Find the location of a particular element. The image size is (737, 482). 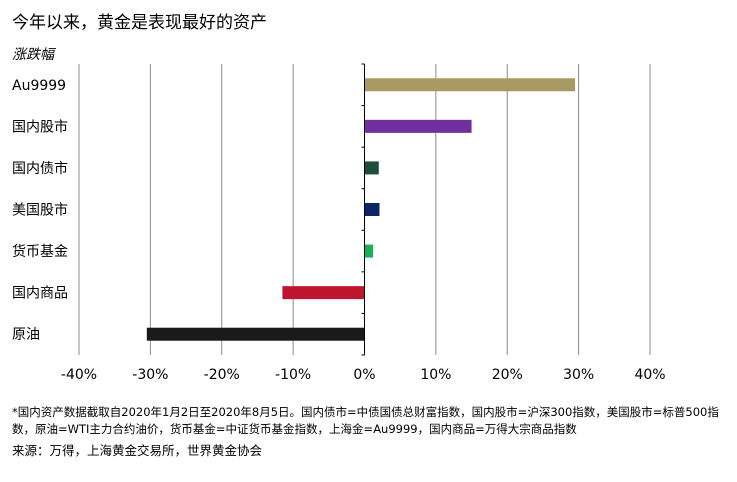

zero-axis is located at coordinates (363, 209).